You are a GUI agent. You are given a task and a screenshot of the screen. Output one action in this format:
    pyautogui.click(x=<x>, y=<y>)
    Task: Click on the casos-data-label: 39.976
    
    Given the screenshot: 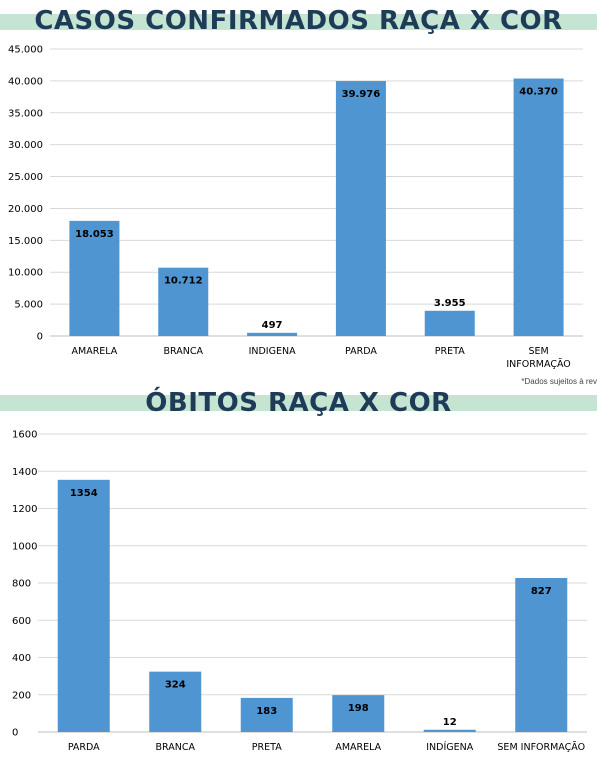 What is the action you would take?
    pyautogui.click(x=361, y=94)
    